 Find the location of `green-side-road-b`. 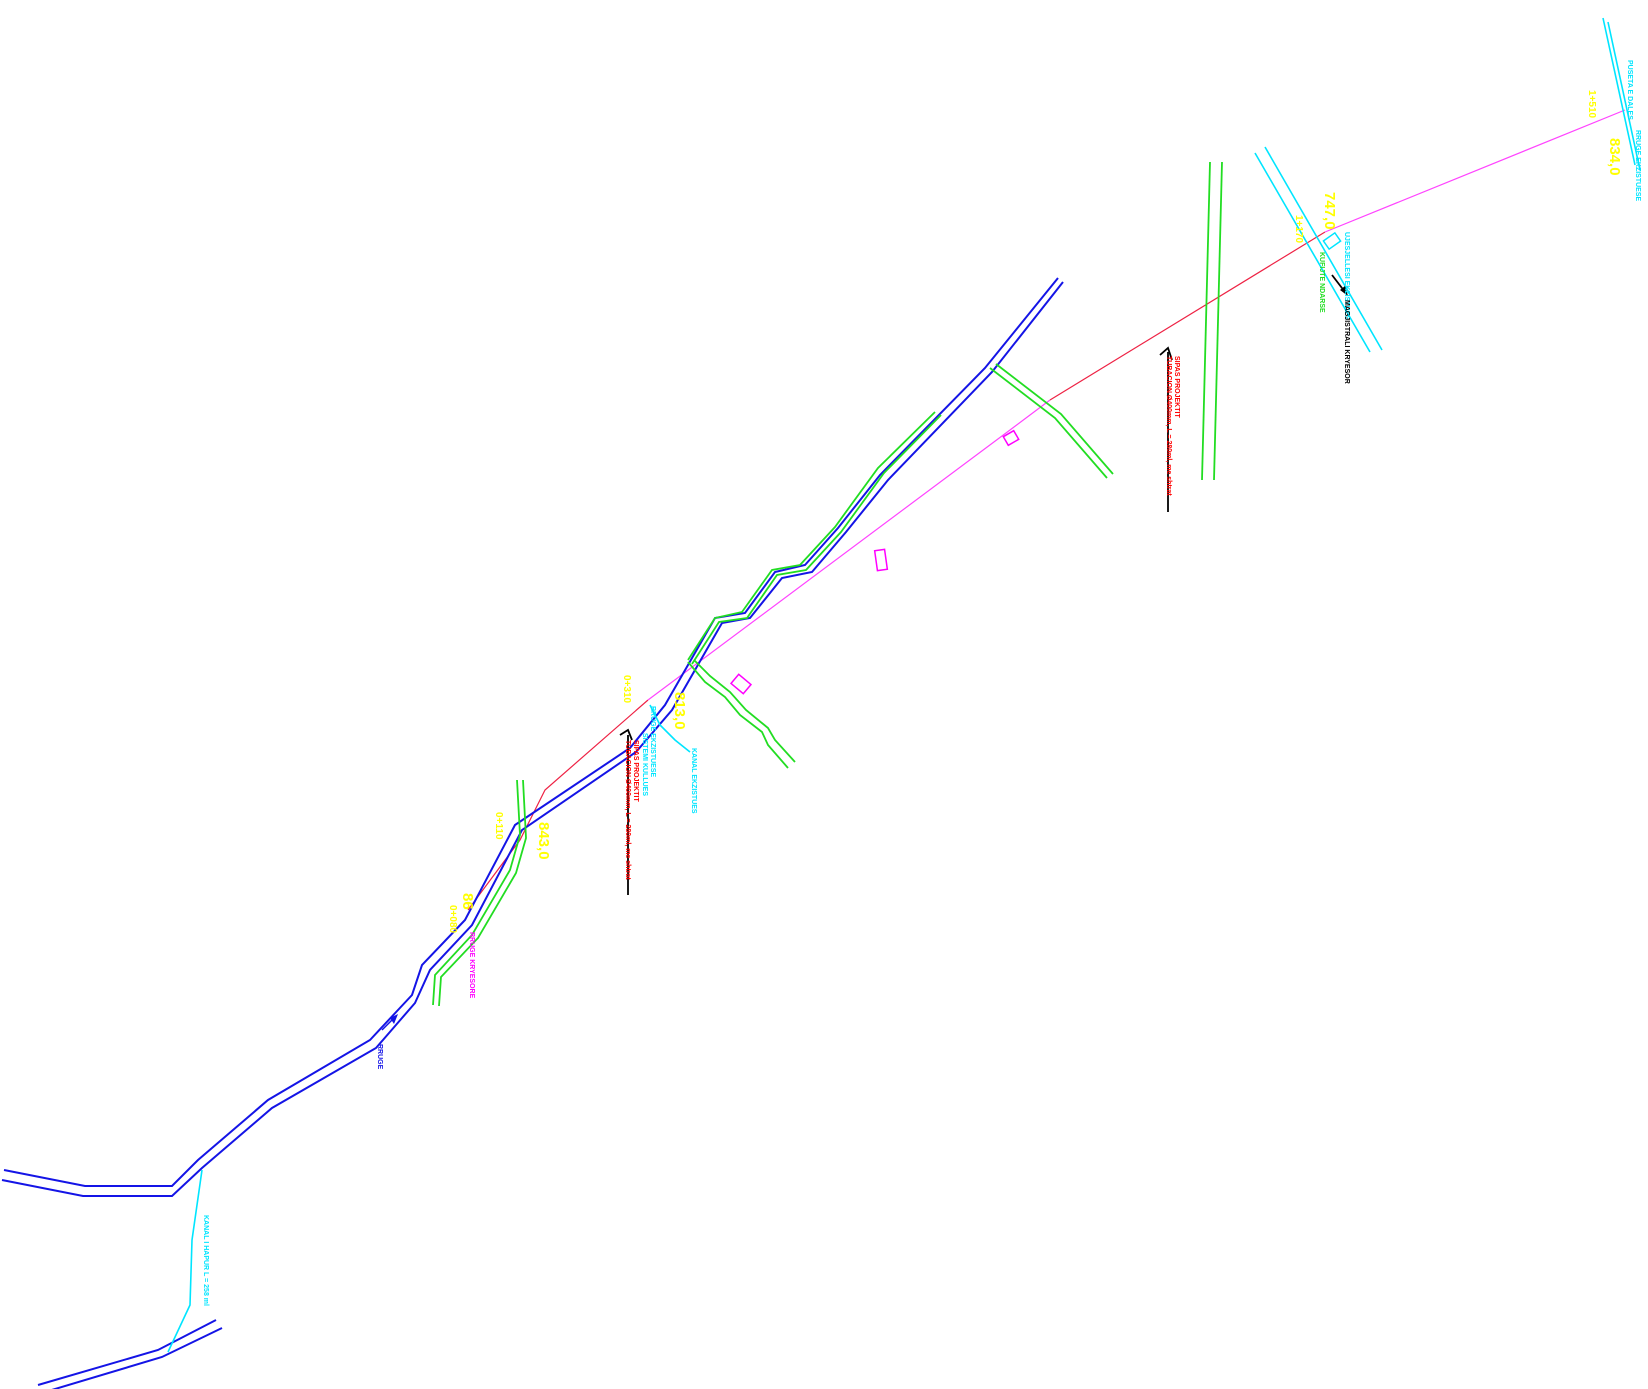

green-side-road-b is located at coordinates (1054, 419).